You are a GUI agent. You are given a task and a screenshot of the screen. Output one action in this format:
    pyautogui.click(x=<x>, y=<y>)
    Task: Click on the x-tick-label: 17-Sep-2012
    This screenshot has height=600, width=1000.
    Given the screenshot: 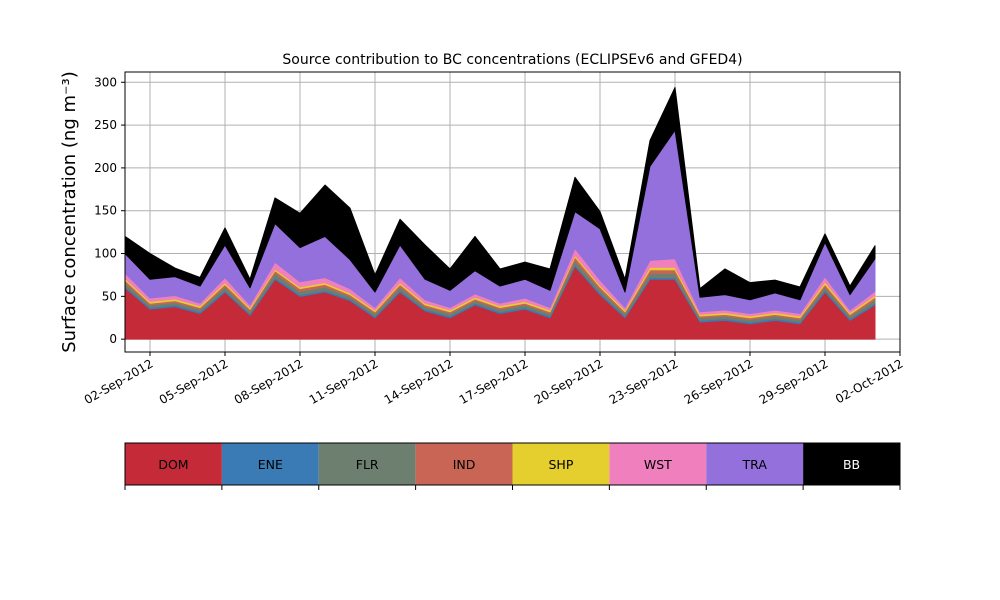 What is the action you would take?
    pyautogui.click(x=494, y=381)
    